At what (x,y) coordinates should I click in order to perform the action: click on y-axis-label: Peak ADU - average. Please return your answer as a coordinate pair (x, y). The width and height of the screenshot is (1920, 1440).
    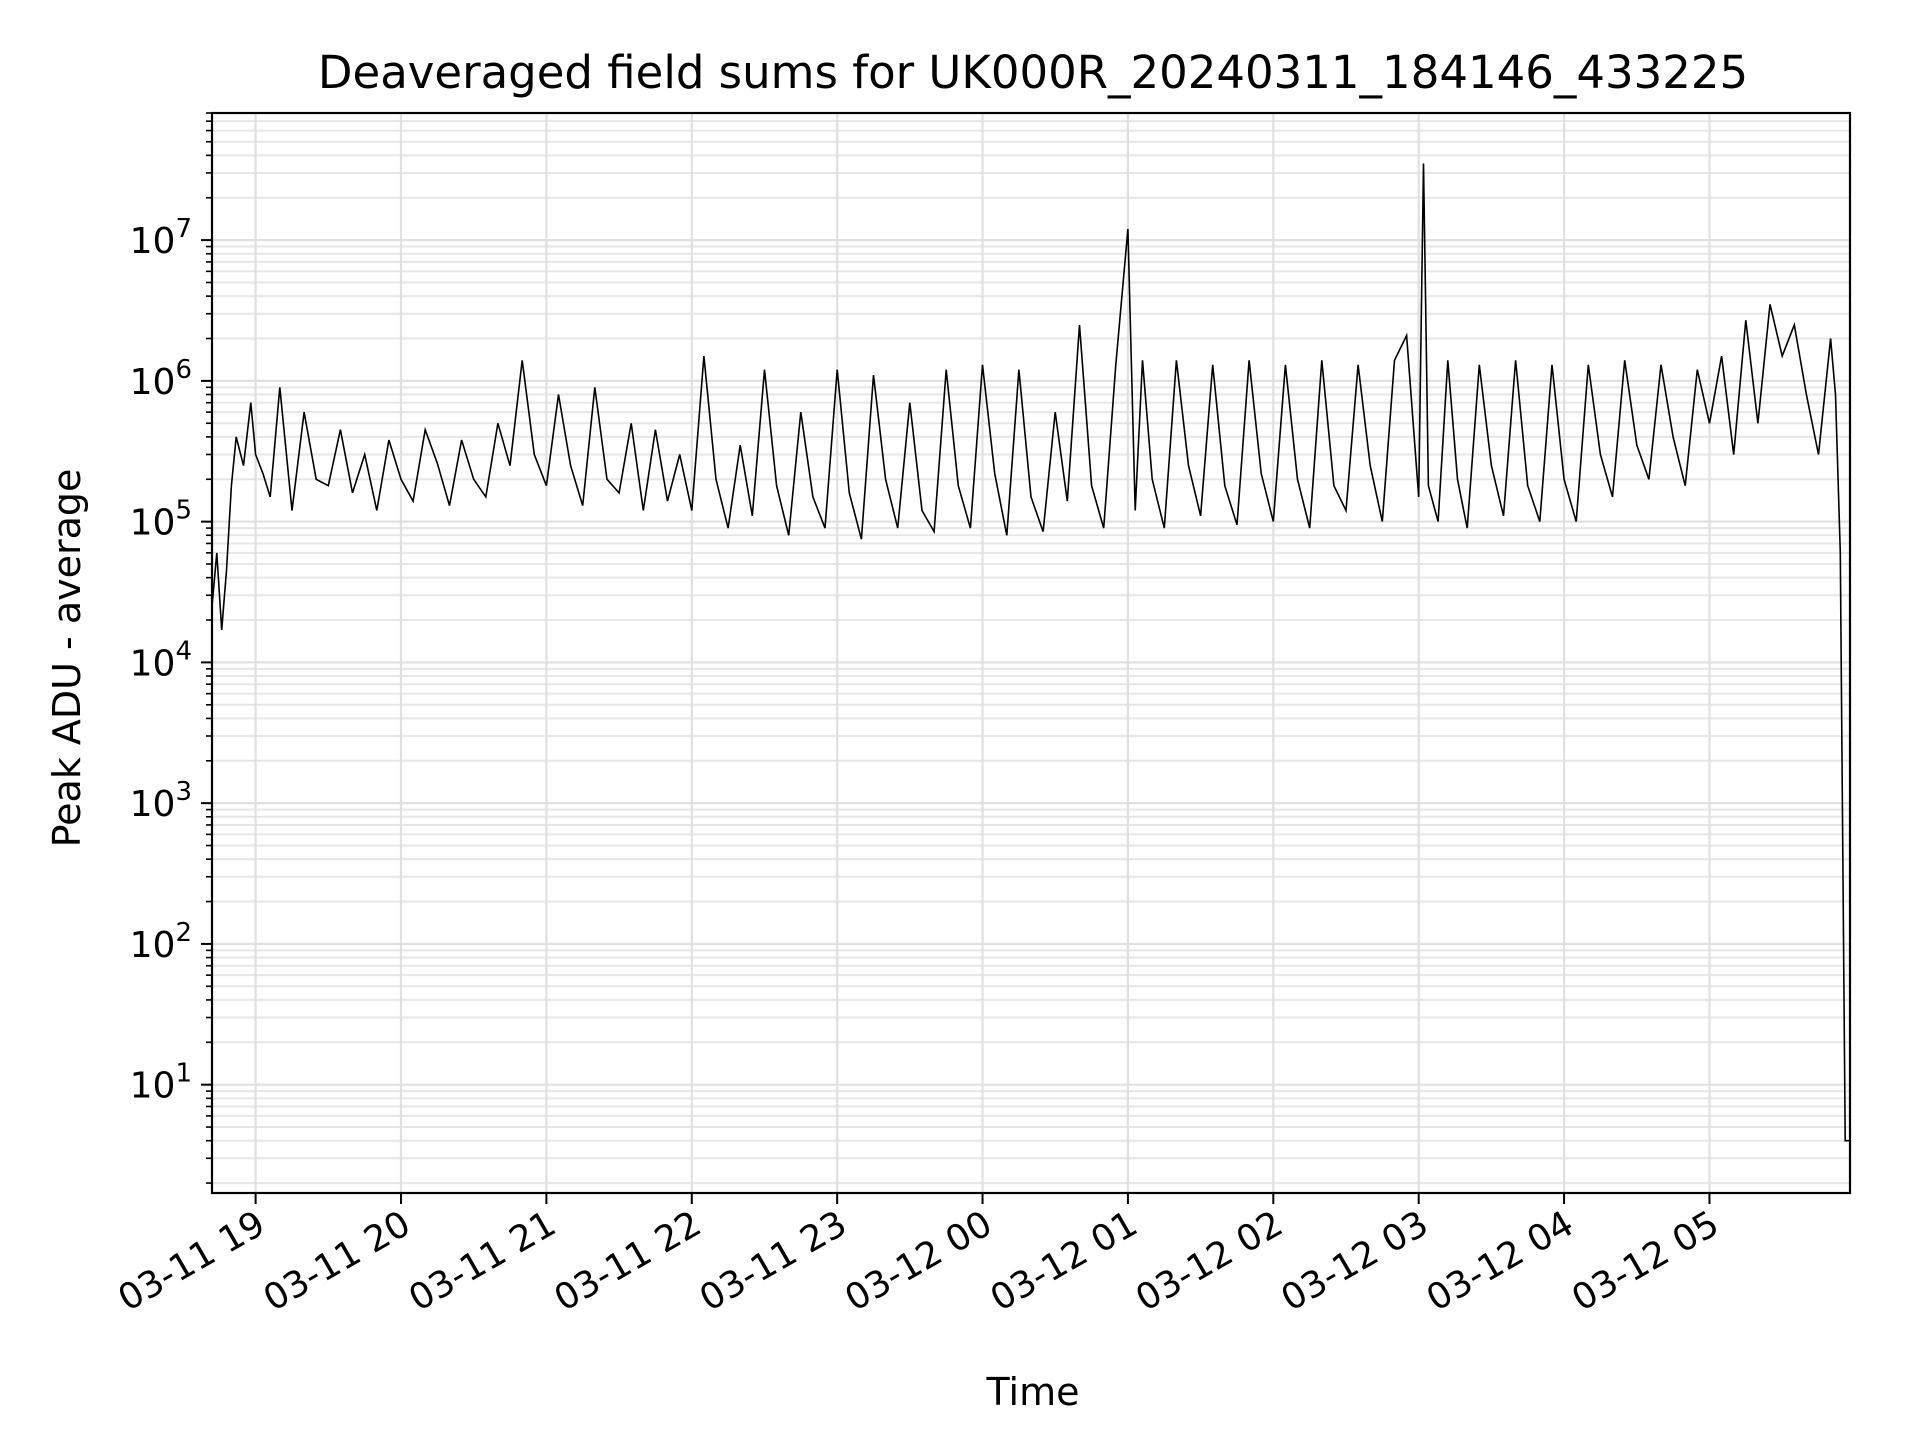
    Looking at the image, I should click on (67, 658).